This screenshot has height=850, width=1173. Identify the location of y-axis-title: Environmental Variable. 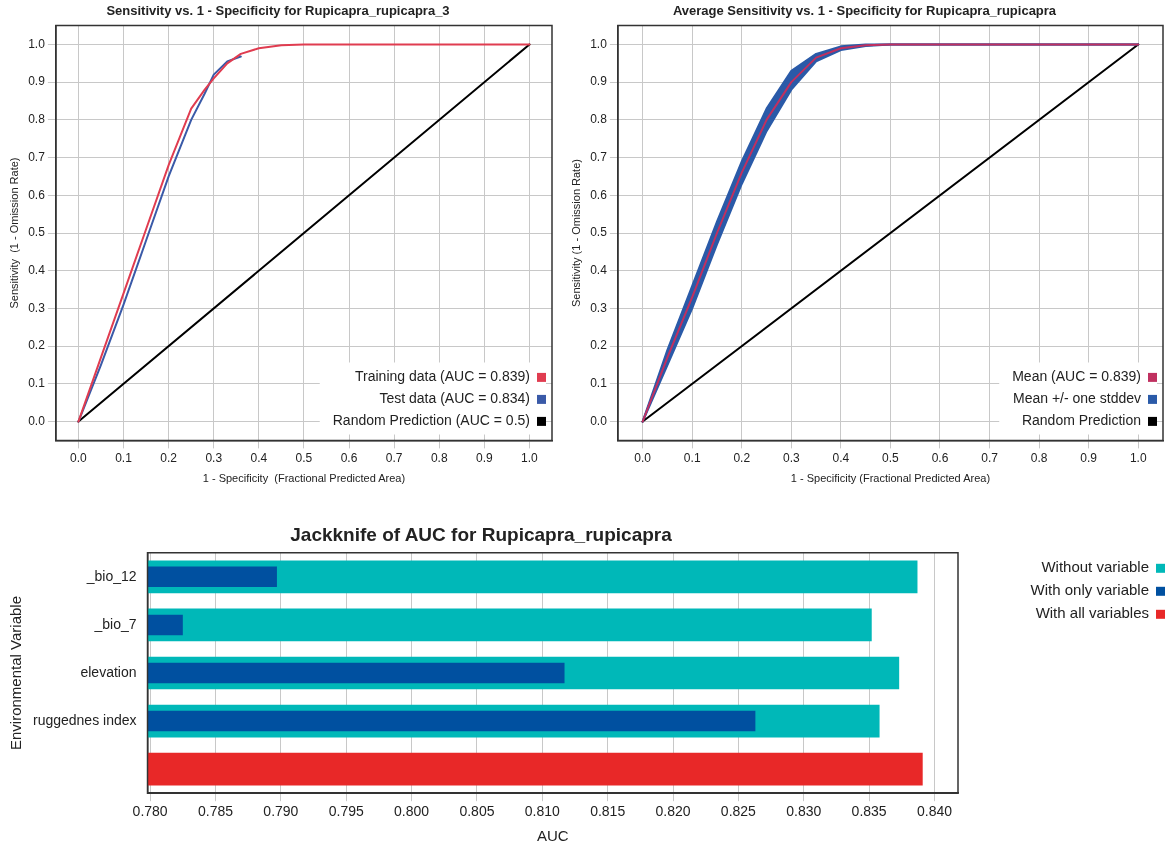
(16, 673).